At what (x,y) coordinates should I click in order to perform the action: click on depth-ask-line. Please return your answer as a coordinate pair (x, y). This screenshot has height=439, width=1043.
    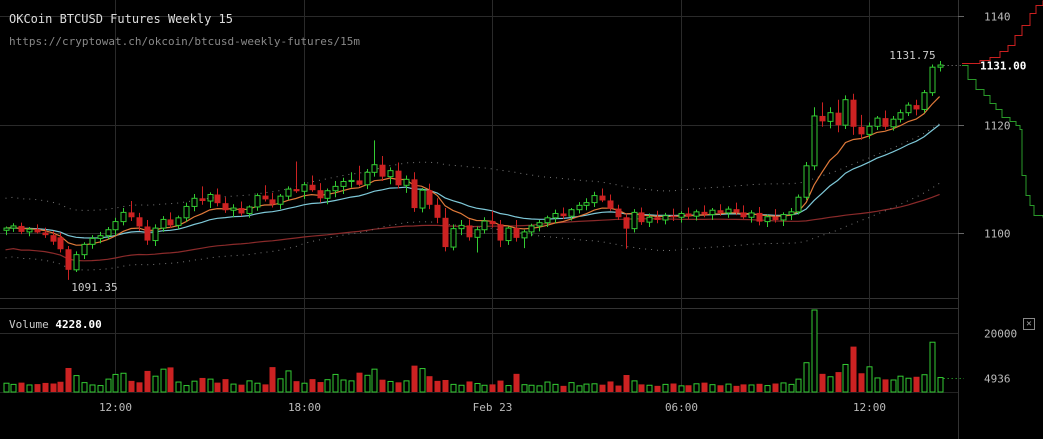
    Looking at the image, I should click on (1002, 32).